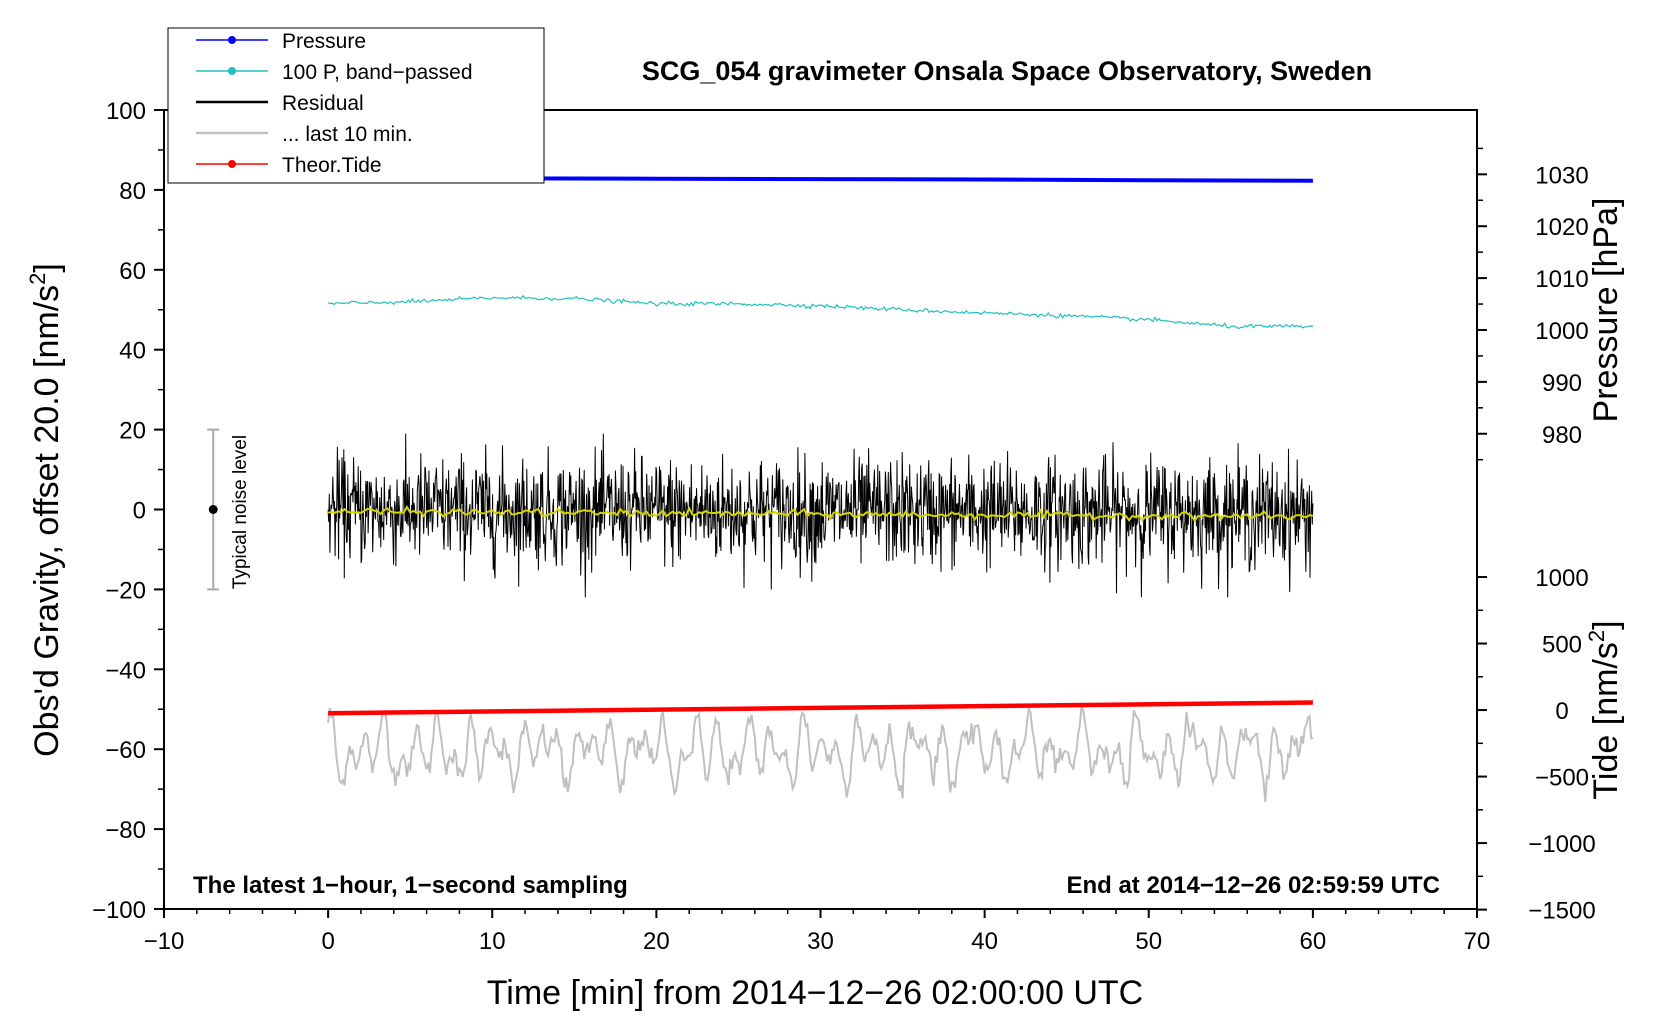 This screenshot has height=1020, width=1660. Describe the element at coordinates (125, 750) in the screenshot. I see `y-tick-label: −60` at that location.